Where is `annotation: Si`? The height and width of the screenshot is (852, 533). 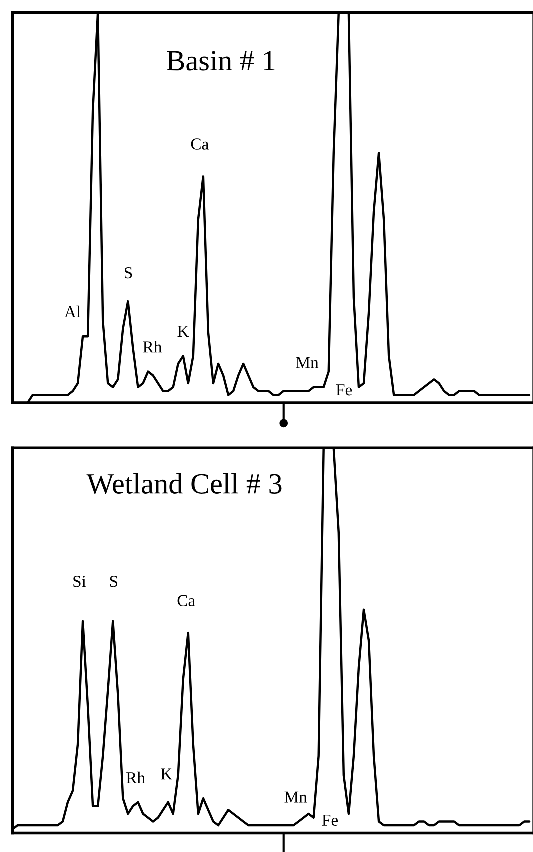 annotation: Si is located at coordinates (80, 582).